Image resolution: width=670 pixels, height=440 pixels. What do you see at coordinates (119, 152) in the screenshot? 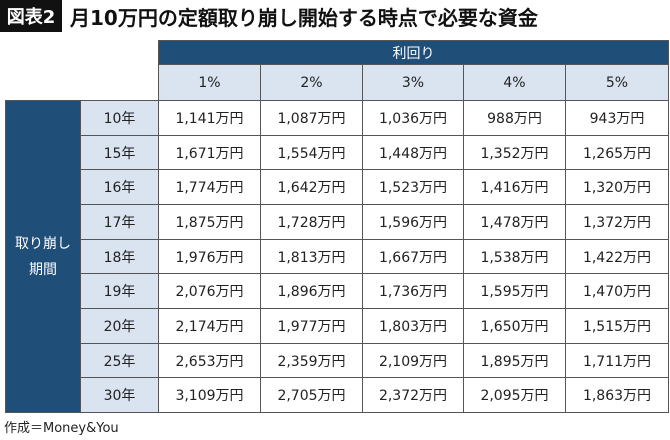
I see `row-header: 15年` at bounding box center [119, 152].